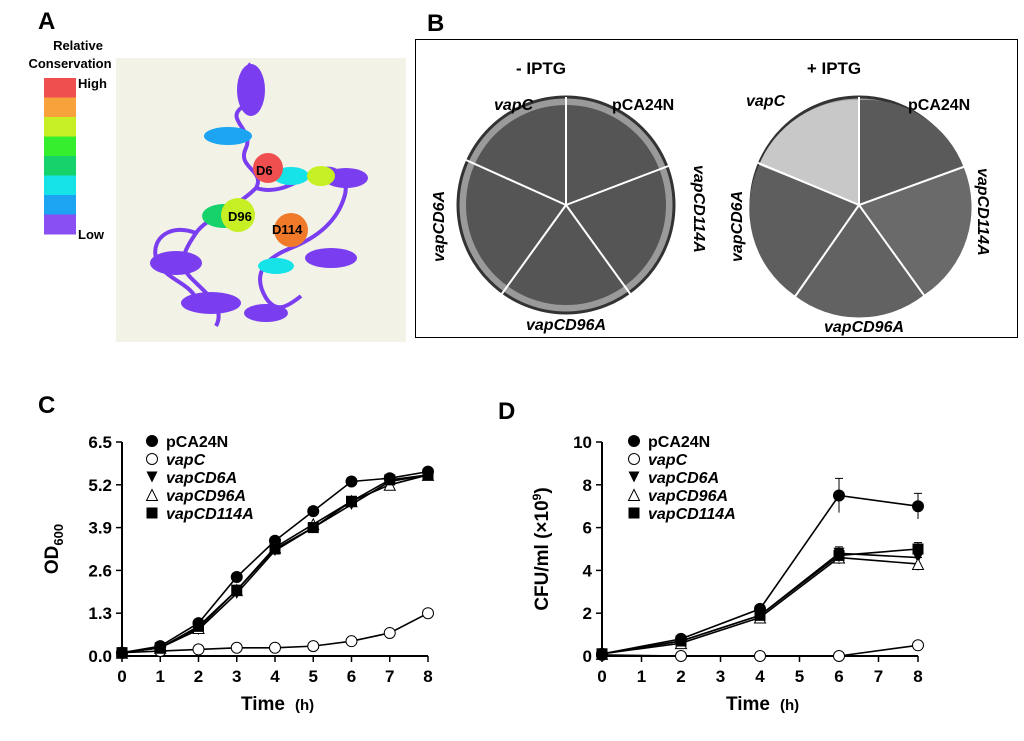 The height and width of the screenshot is (741, 1024). What do you see at coordinates (878, 676) in the screenshot?
I see `x-tick-label: 7` at bounding box center [878, 676].